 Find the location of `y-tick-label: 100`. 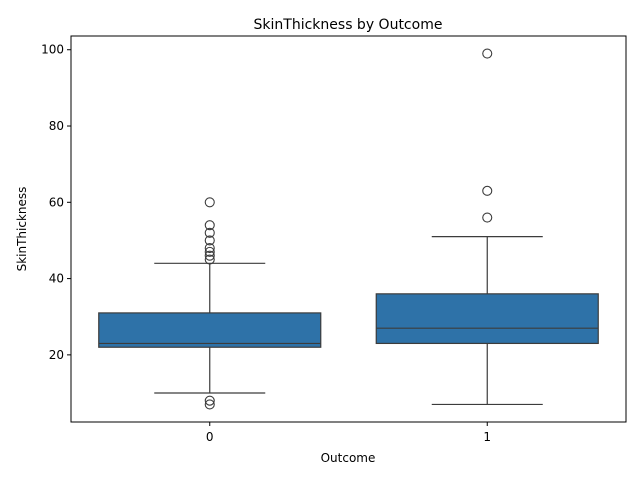

y-tick-label: 100 is located at coordinates (52, 50).